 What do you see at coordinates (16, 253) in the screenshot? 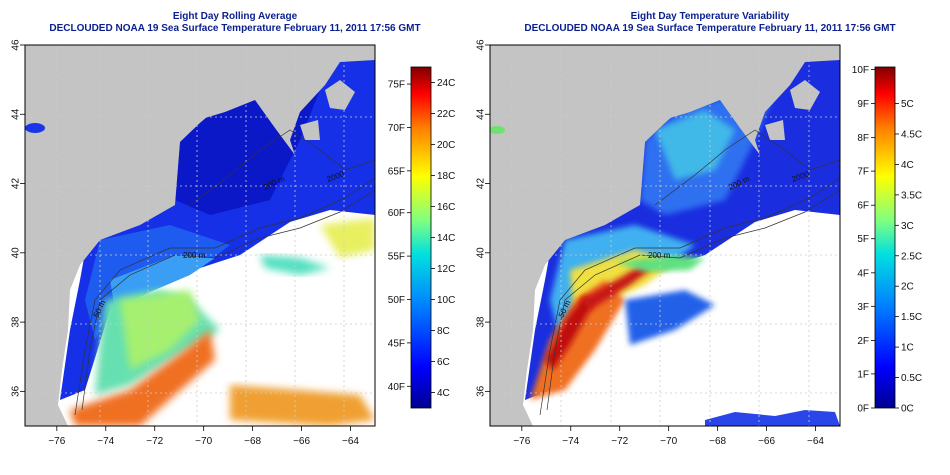
I see `left-map-y-tick-label: 40` at bounding box center [16, 253].